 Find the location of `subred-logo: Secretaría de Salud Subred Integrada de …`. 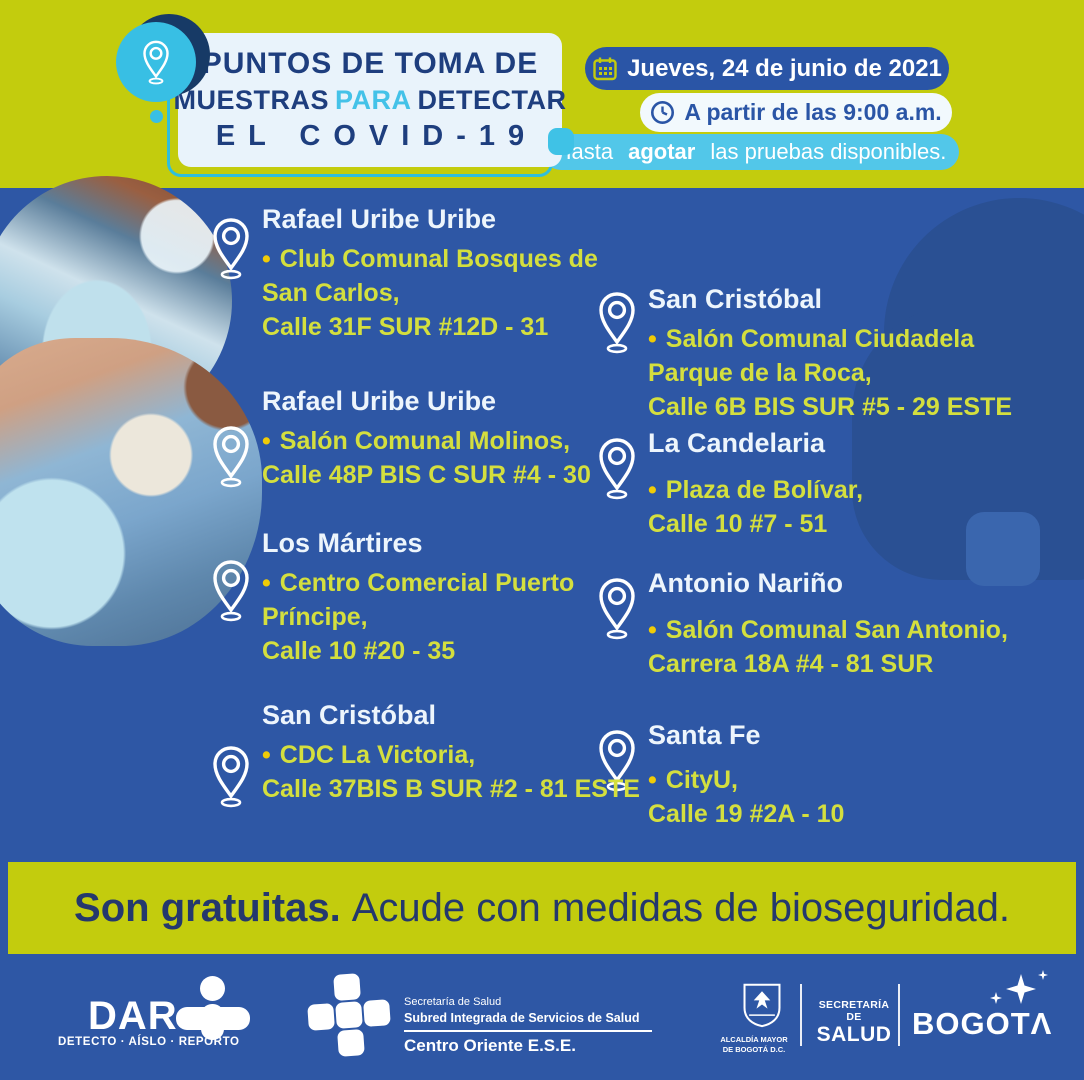

subred-logo: Secretaría de Salud Subred Integrada de … is located at coordinates (478, 1016).